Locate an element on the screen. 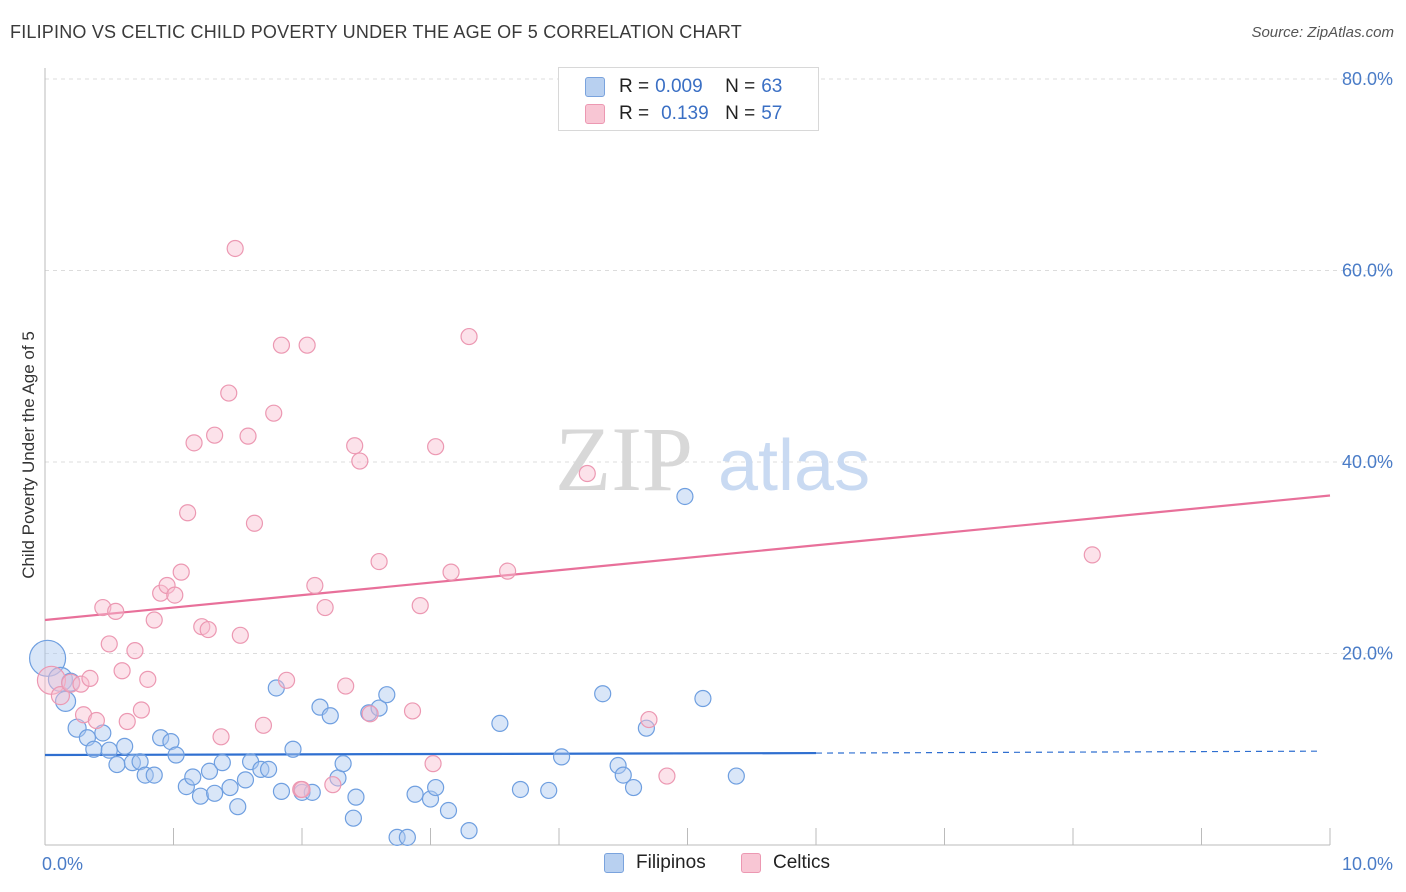  filipinos-swatch is located at coordinates (595, 87).